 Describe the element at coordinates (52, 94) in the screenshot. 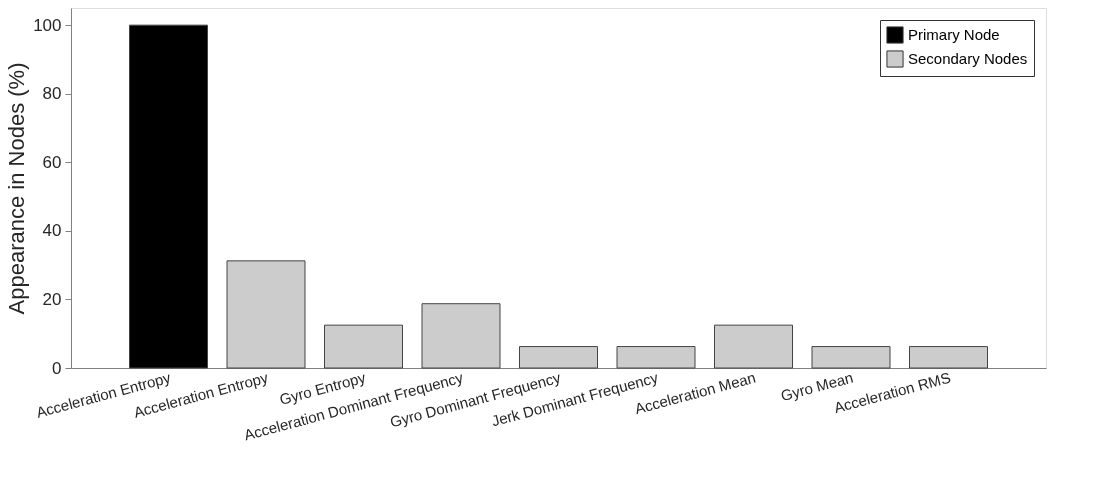

I see `y-tick-label: 80` at that location.